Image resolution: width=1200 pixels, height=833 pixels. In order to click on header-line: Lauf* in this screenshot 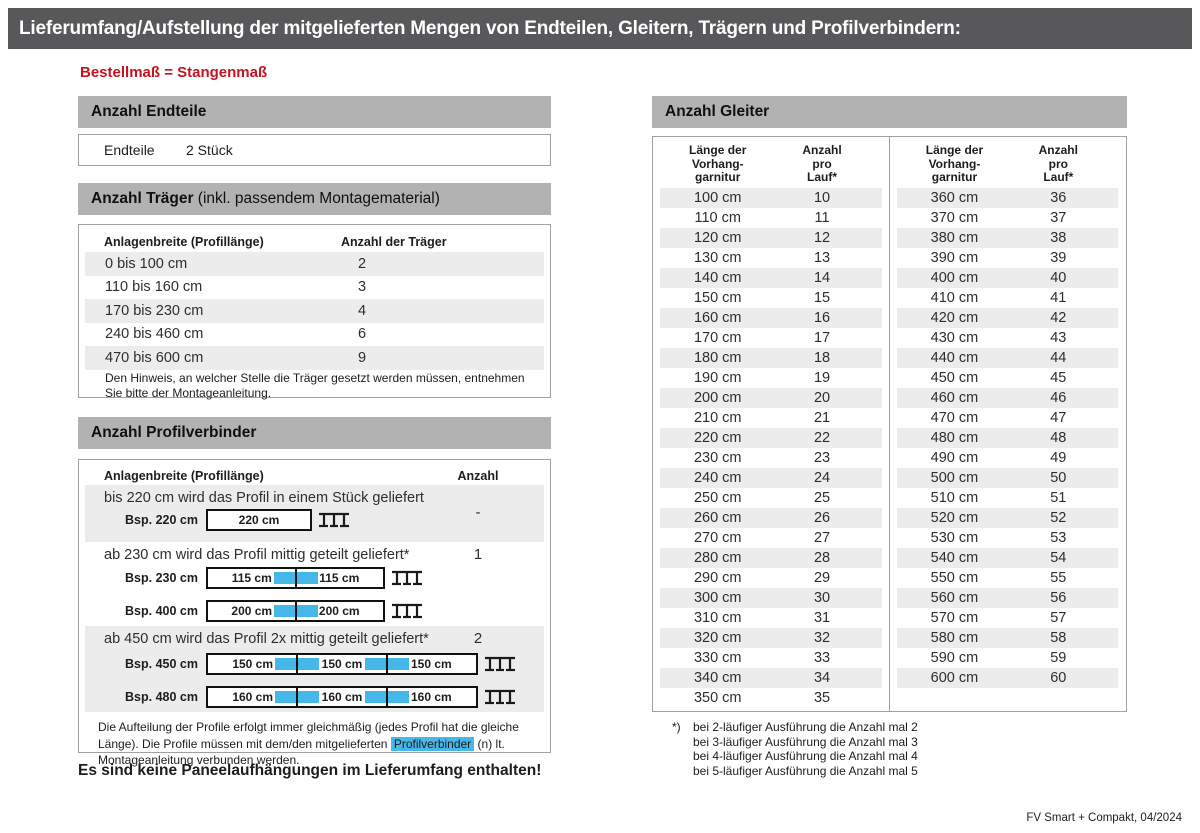, I will do `click(822, 177)`.